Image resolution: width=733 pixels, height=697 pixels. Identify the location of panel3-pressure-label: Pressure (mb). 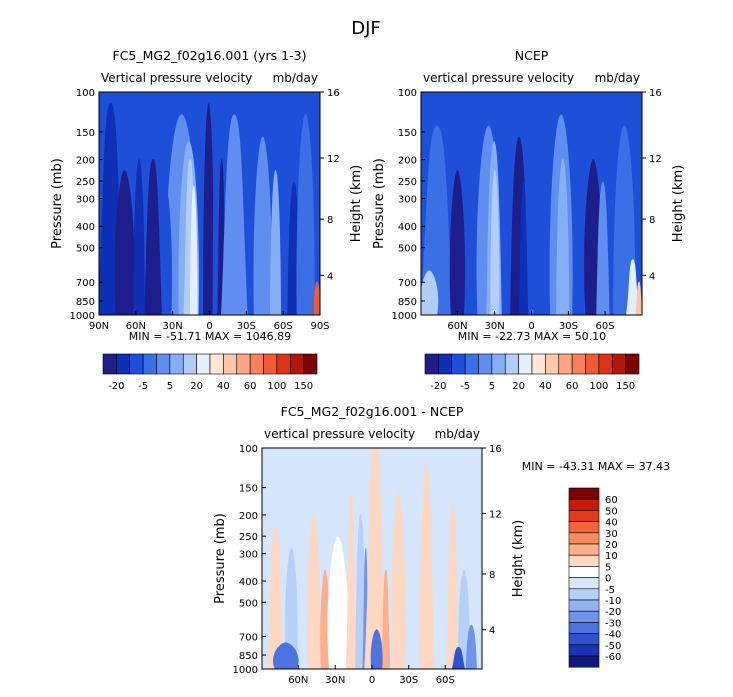
(220, 558).